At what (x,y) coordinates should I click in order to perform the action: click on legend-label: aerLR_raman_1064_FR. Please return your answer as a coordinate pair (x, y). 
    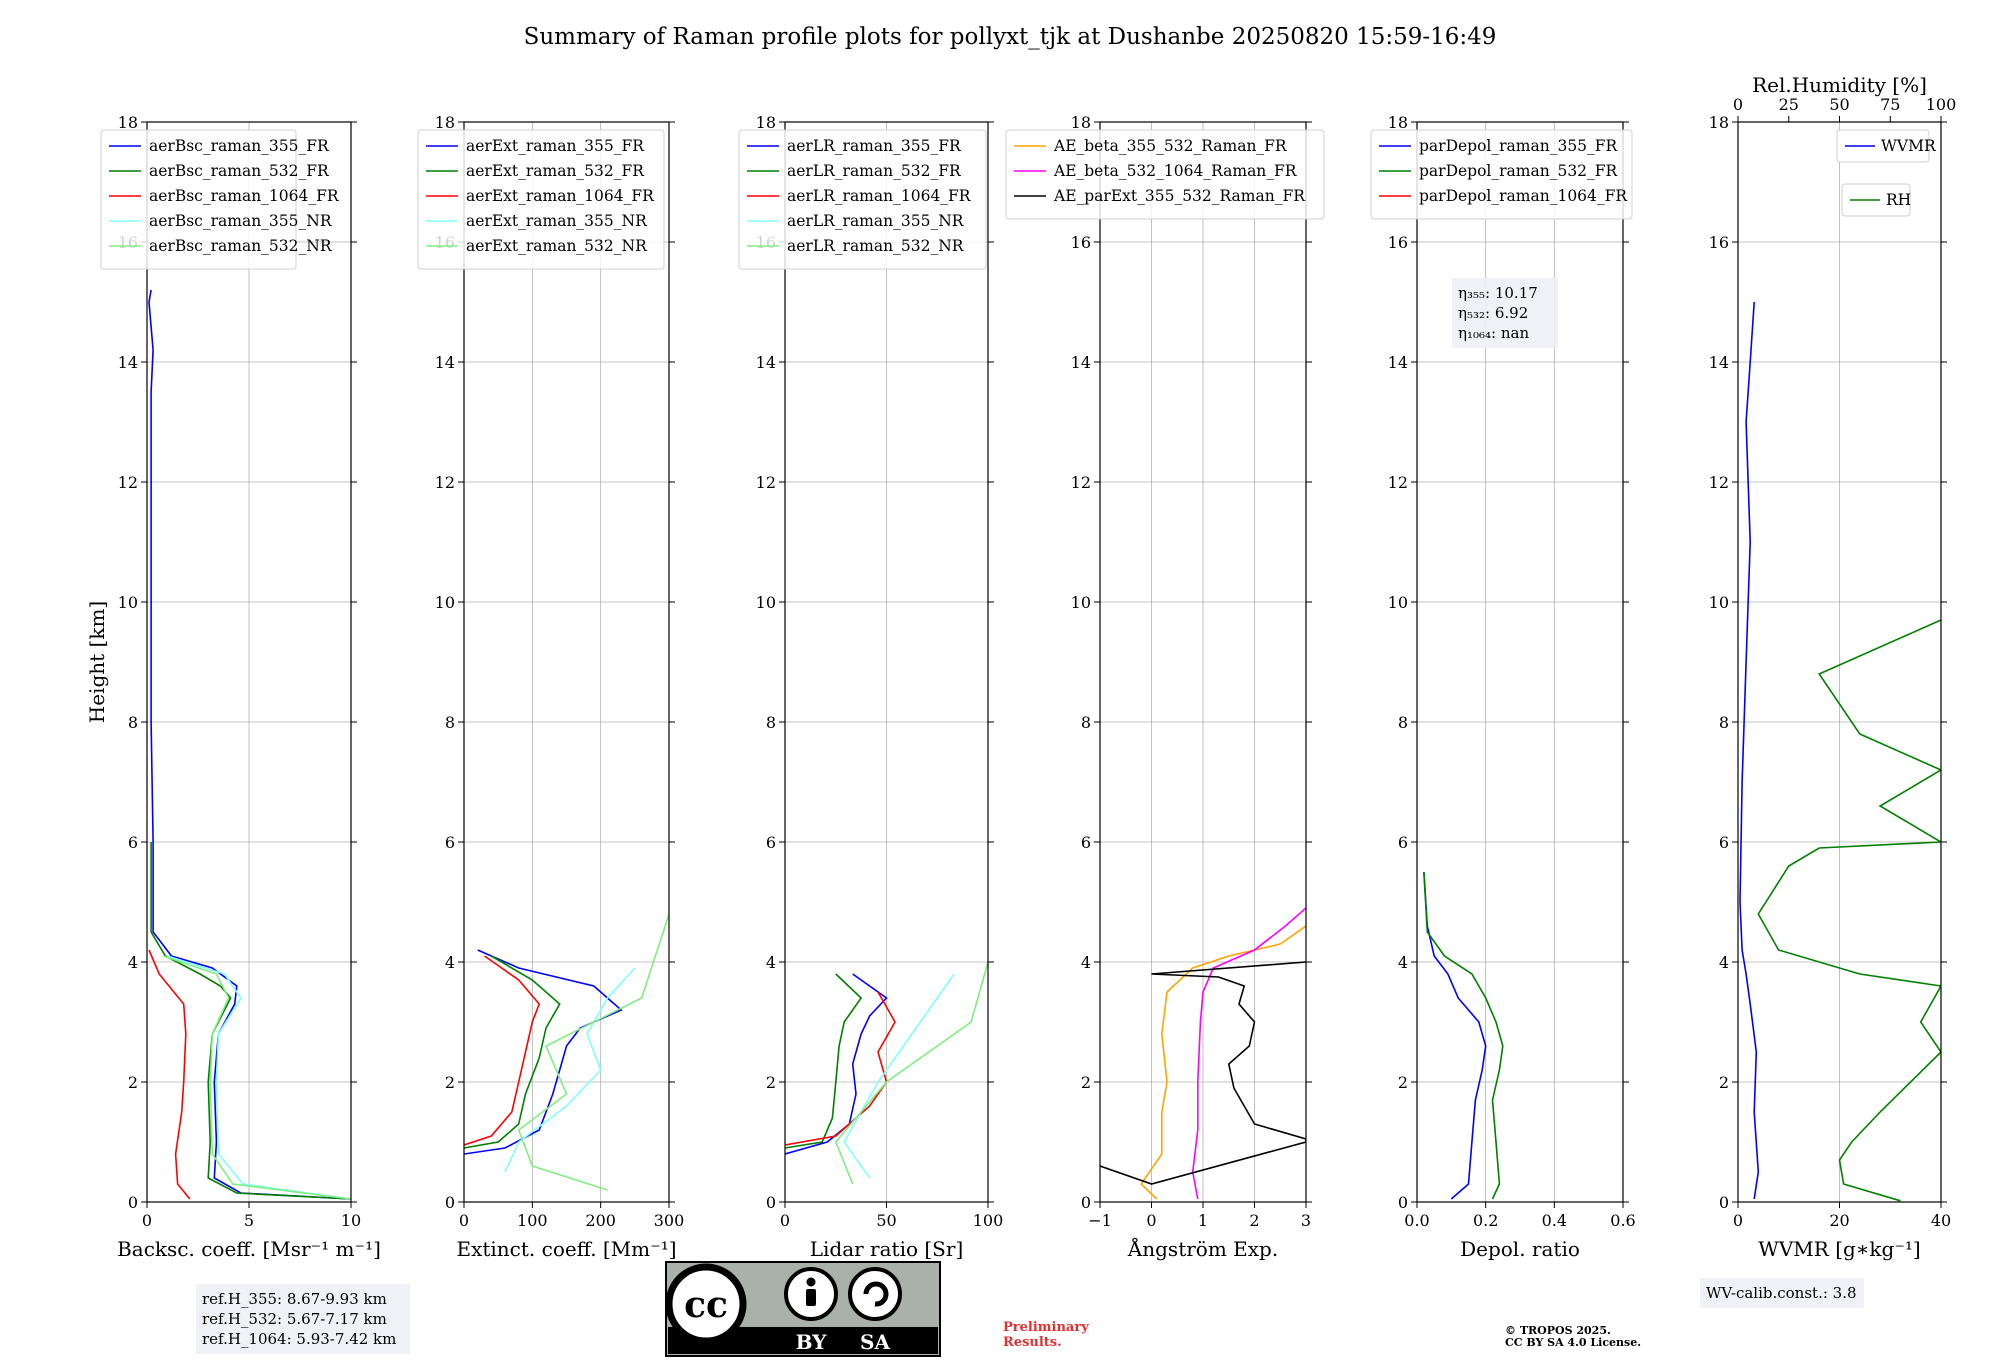
    Looking at the image, I should click on (879, 196).